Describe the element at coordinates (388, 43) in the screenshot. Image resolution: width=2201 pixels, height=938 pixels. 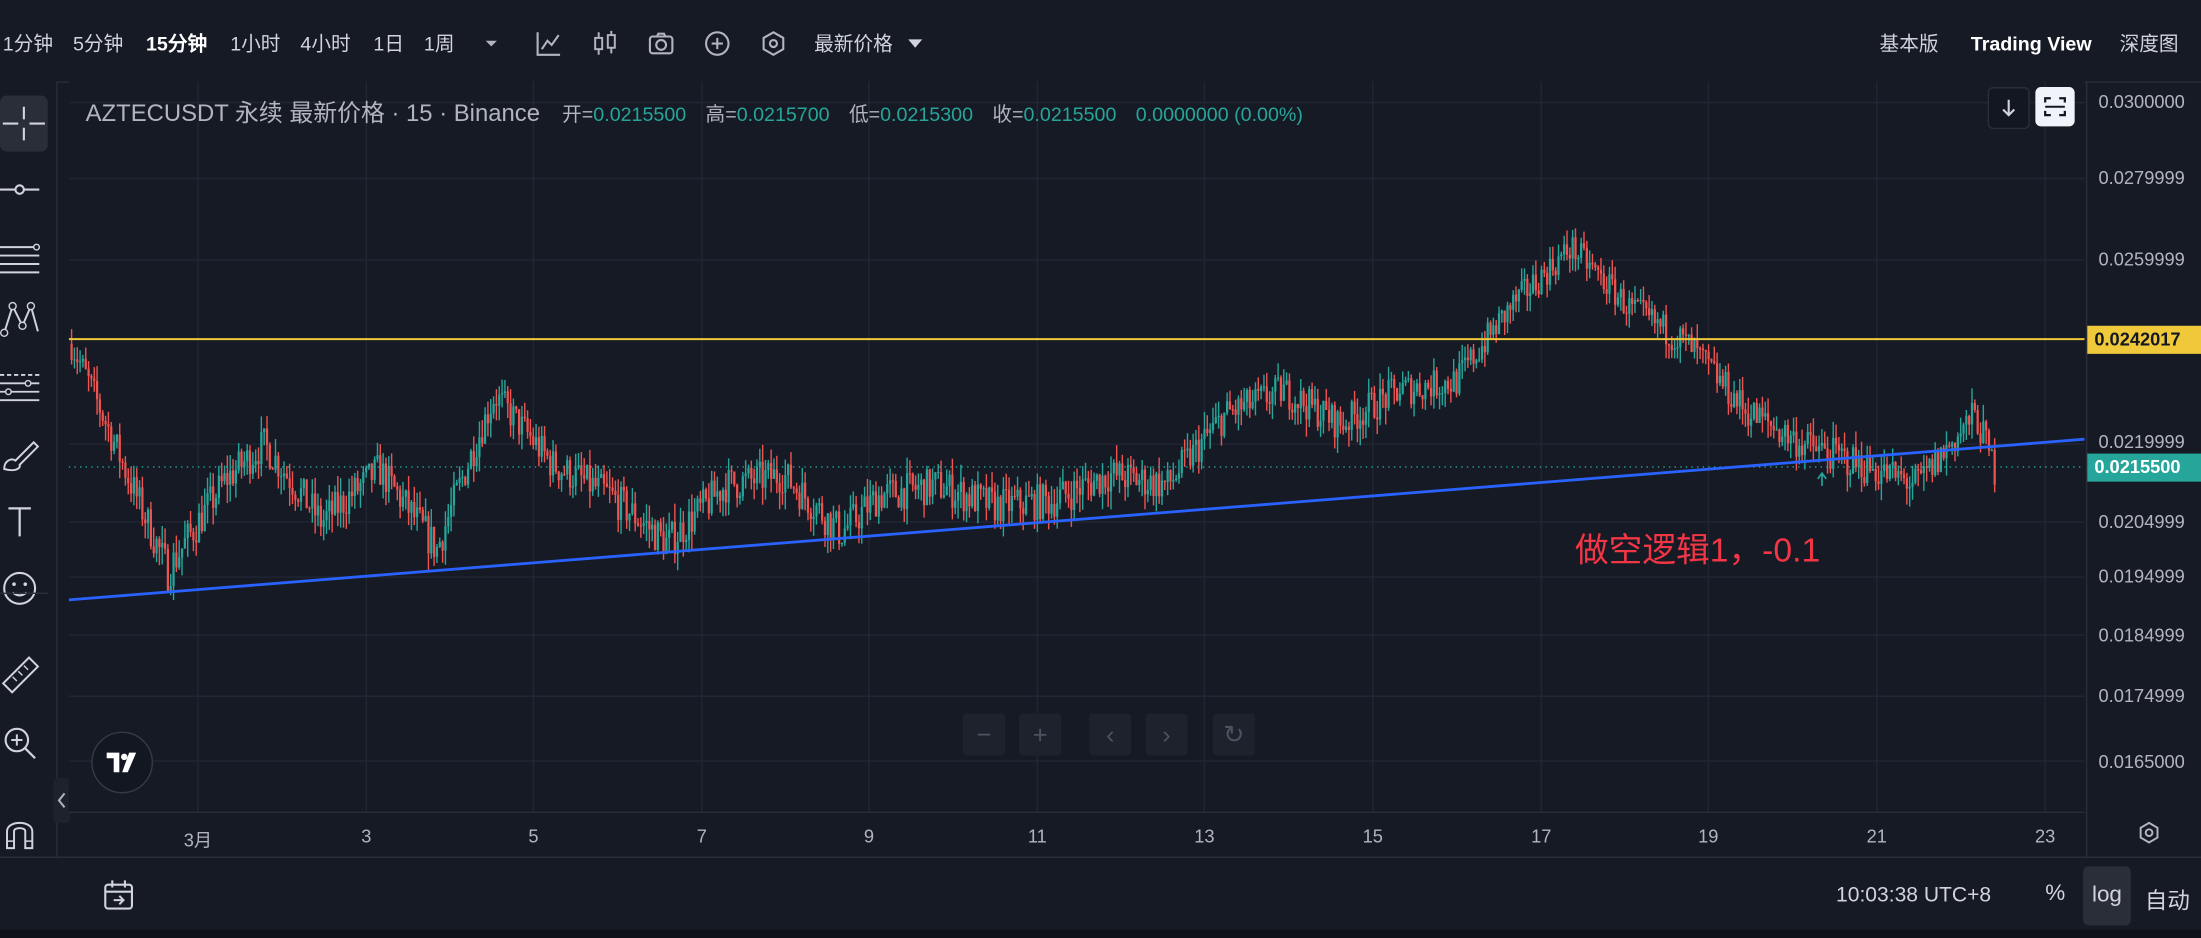
I see `timeframe-1d: 1日` at that location.